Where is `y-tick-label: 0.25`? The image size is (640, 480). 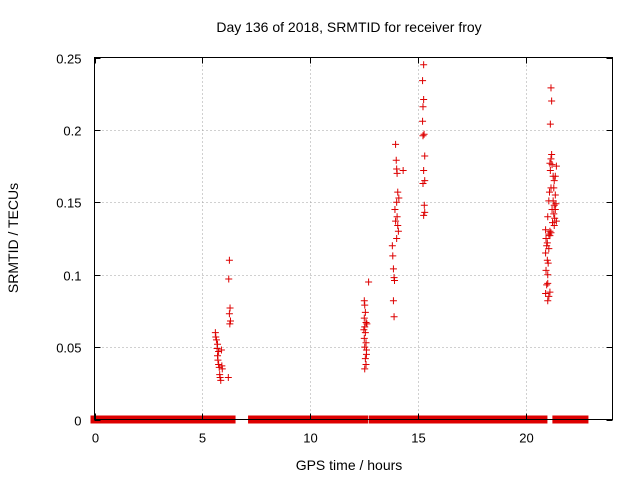
y-tick-label: 0.25 is located at coordinates (68, 59).